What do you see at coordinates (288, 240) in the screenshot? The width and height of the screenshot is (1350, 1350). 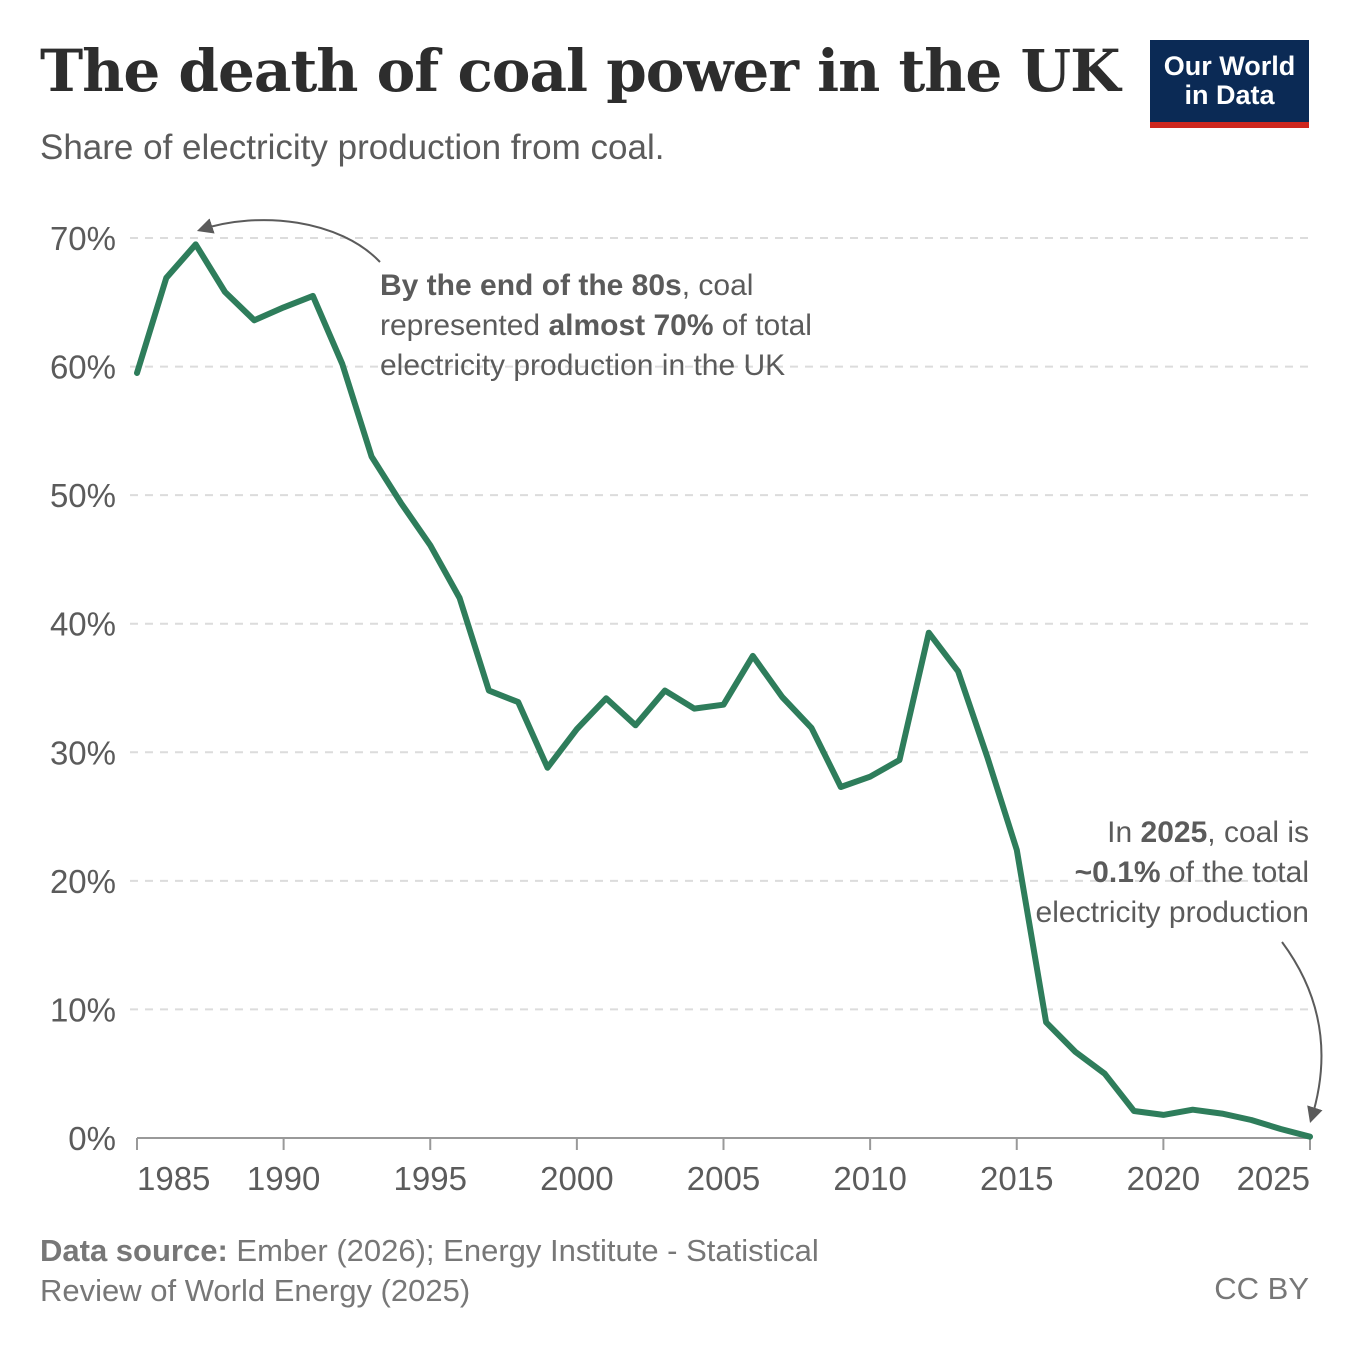 I see `peak-annotation-arrow` at bounding box center [288, 240].